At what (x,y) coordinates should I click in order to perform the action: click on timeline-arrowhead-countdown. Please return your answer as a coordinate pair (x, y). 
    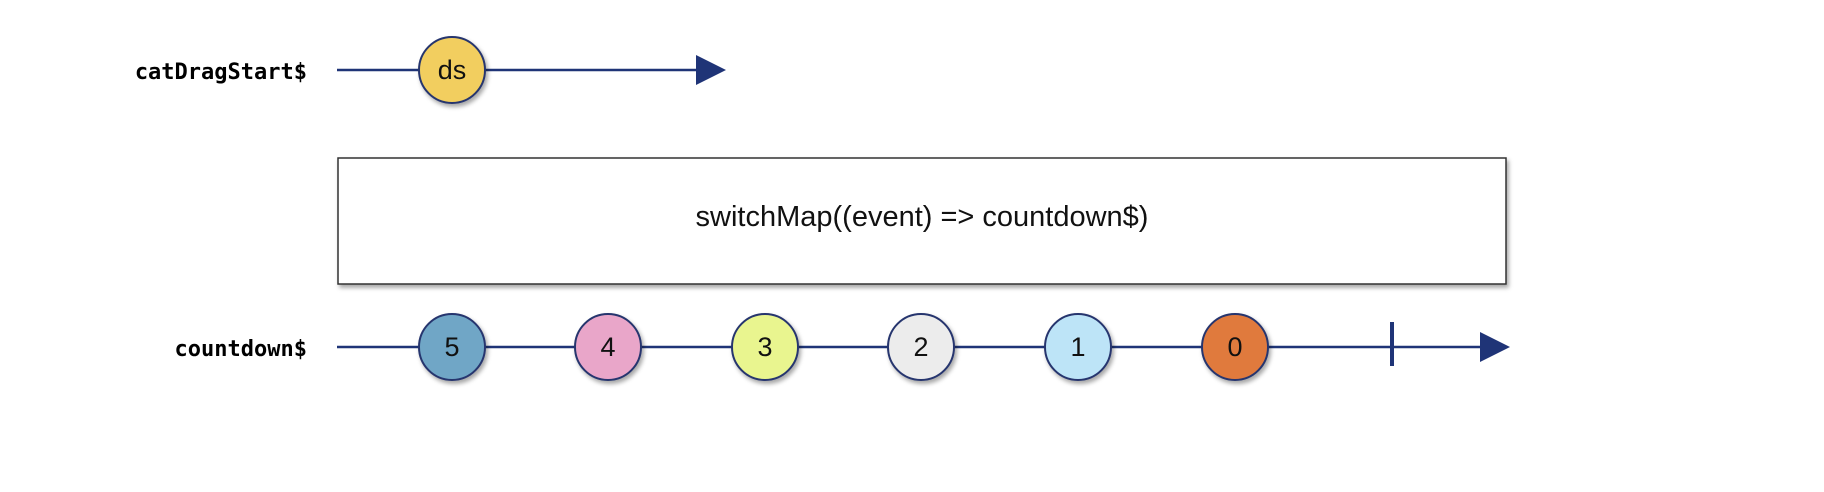
    Looking at the image, I should click on (1495, 347).